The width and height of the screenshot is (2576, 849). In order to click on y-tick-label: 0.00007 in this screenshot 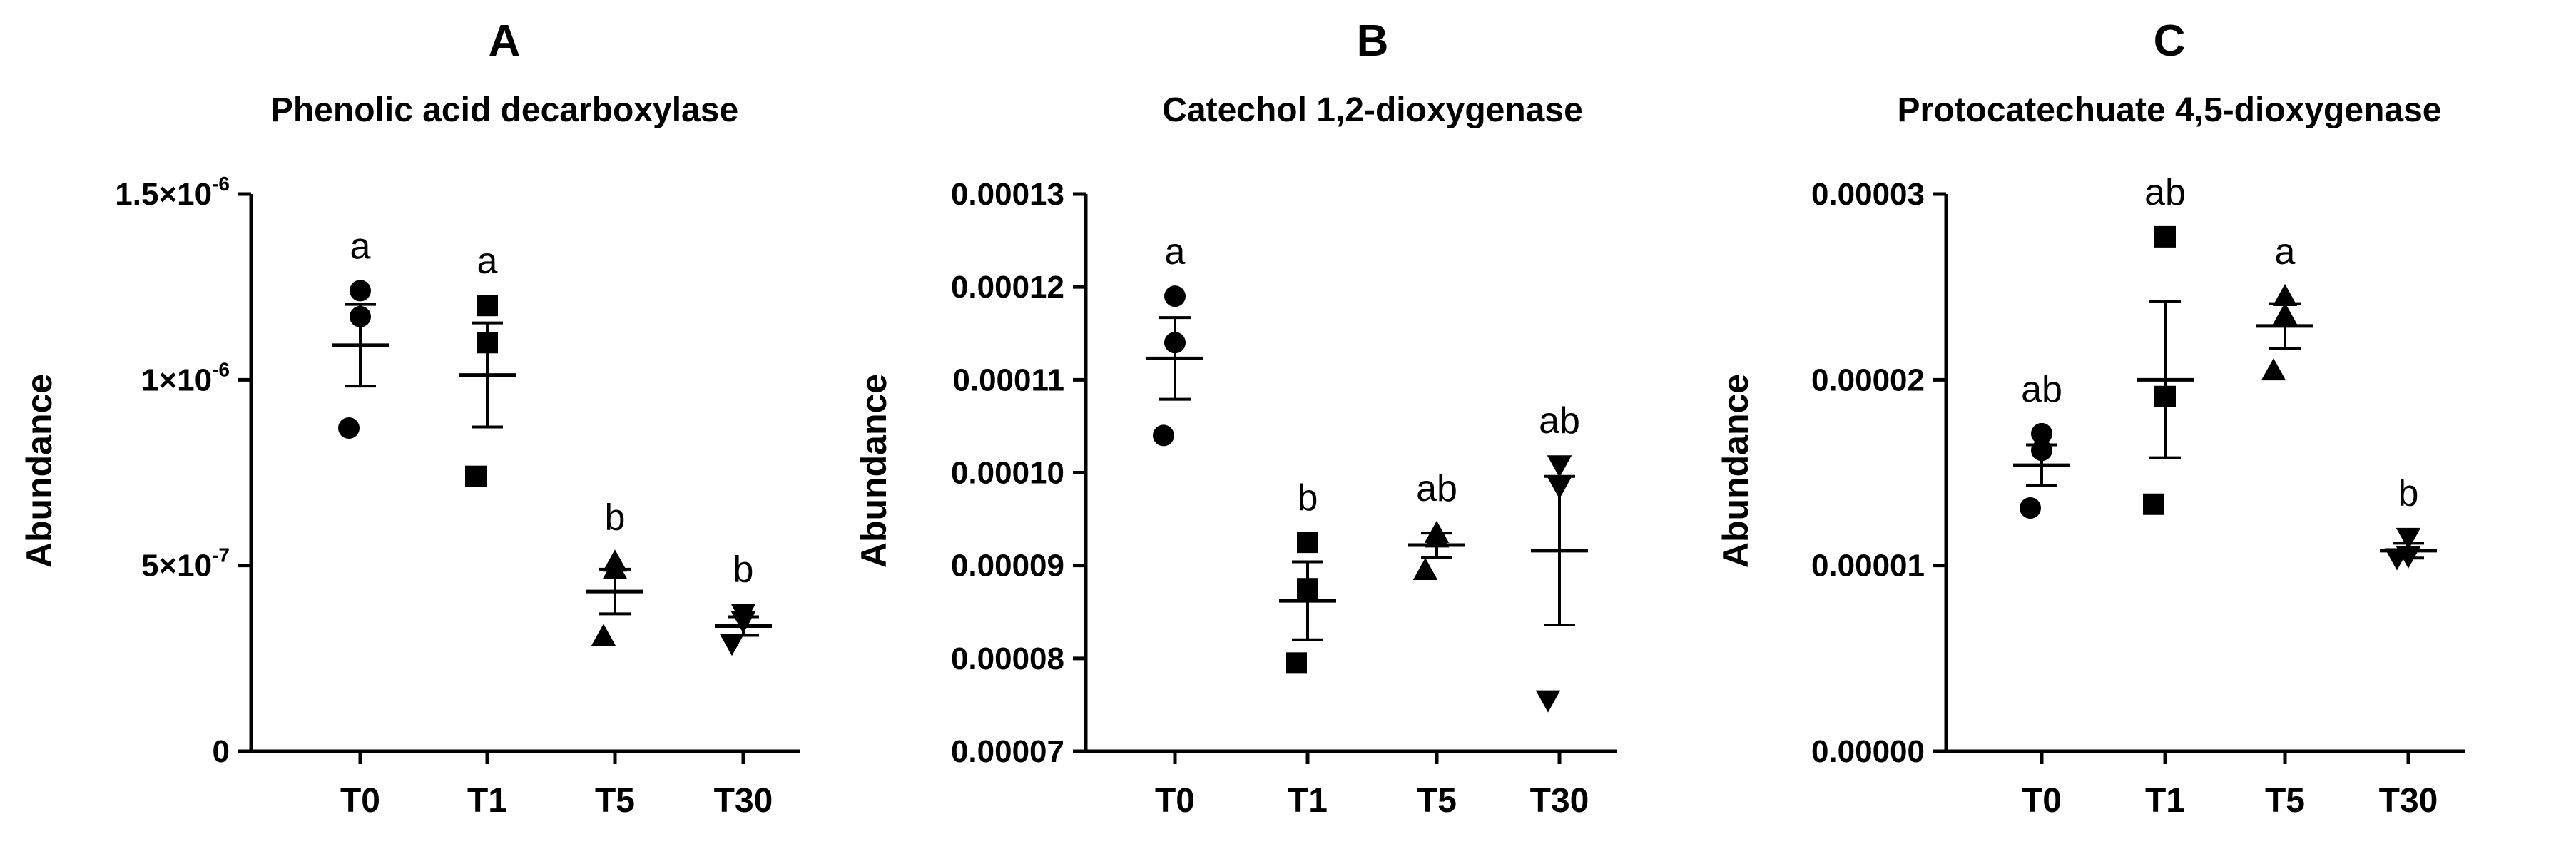, I will do `click(1007, 751)`.